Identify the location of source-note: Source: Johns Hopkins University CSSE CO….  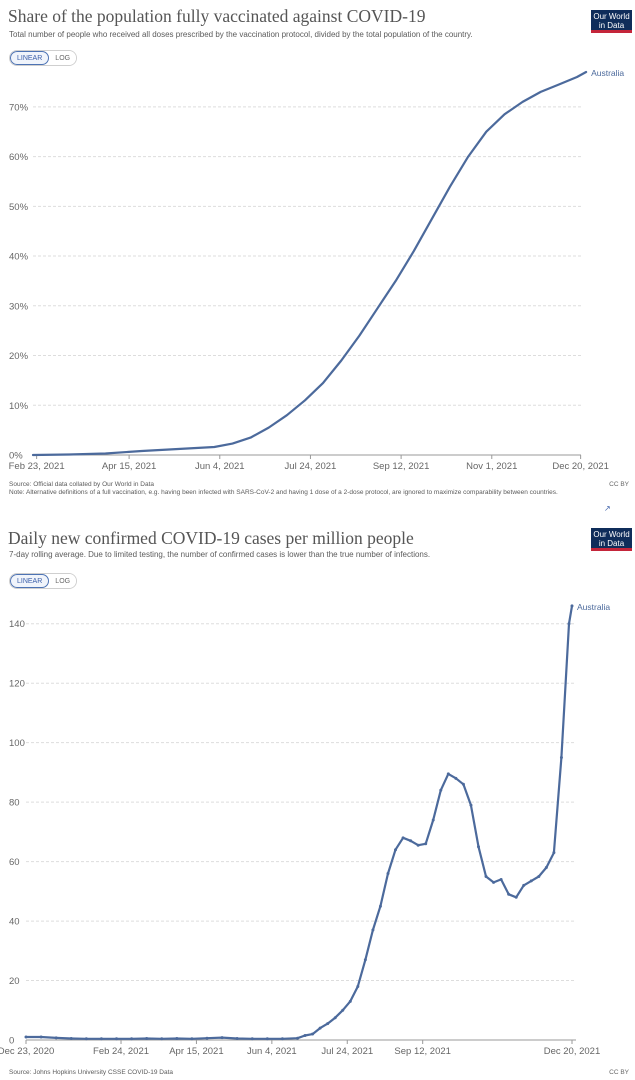
(309, 1073).